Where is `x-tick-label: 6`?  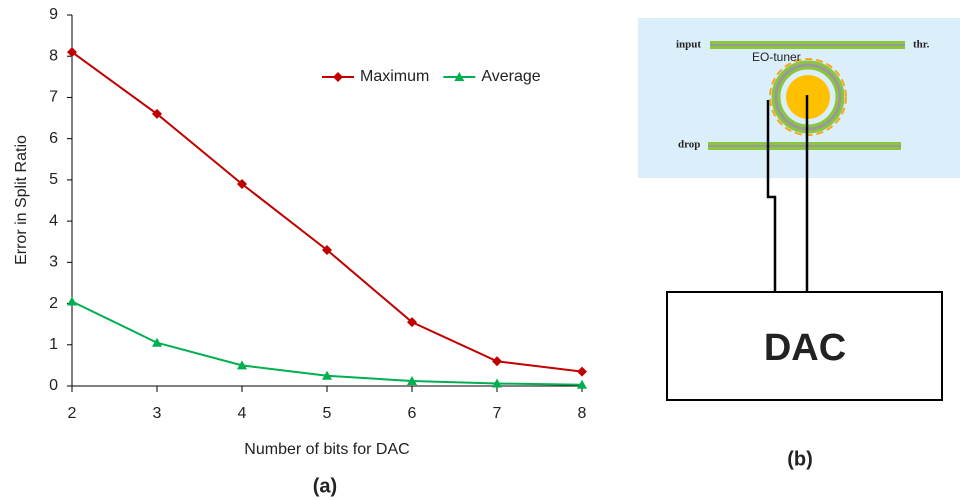
x-tick-label: 6 is located at coordinates (412, 413).